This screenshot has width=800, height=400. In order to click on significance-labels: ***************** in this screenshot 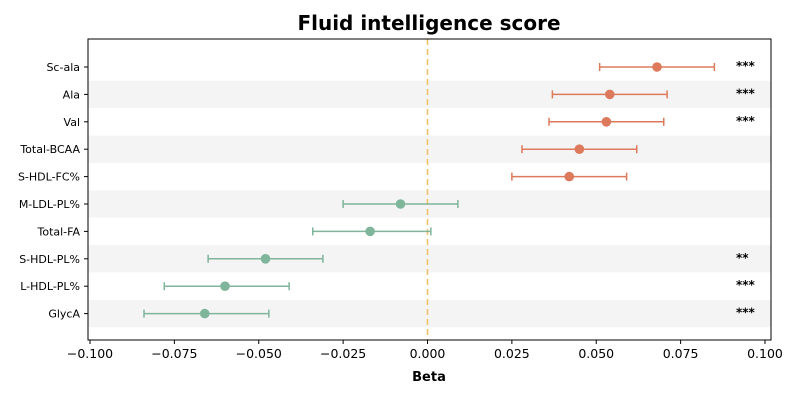, I will do `click(746, 189)`.